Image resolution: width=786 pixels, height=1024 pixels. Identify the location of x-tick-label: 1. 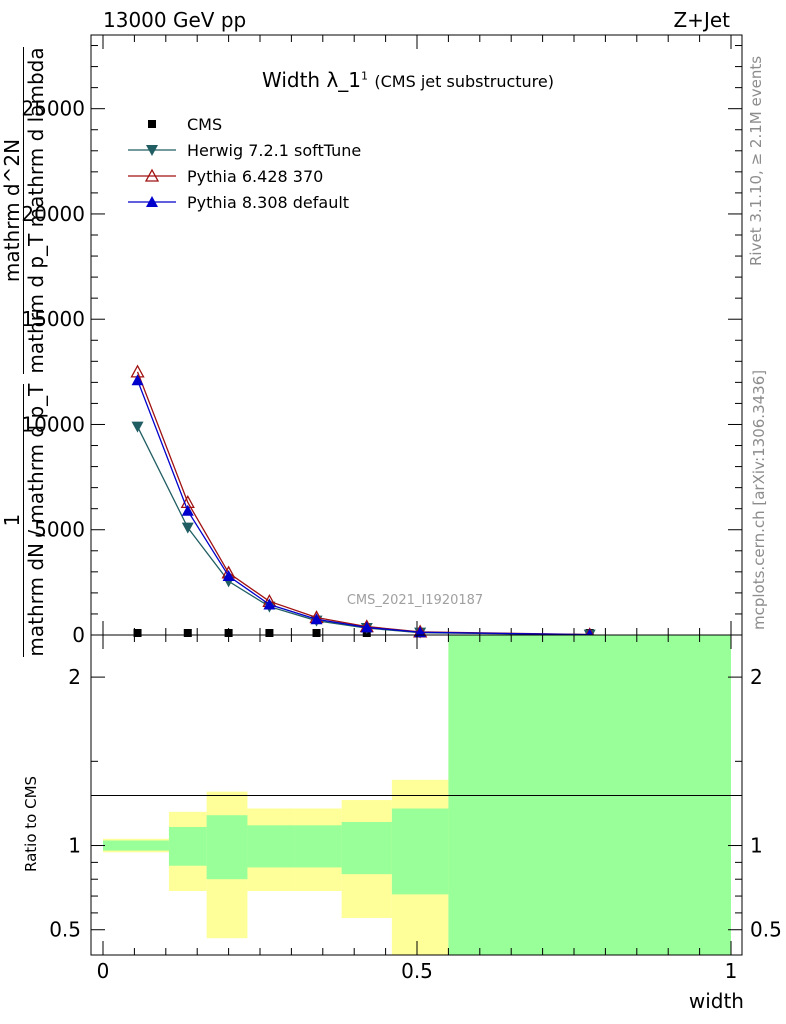
(731, 971).